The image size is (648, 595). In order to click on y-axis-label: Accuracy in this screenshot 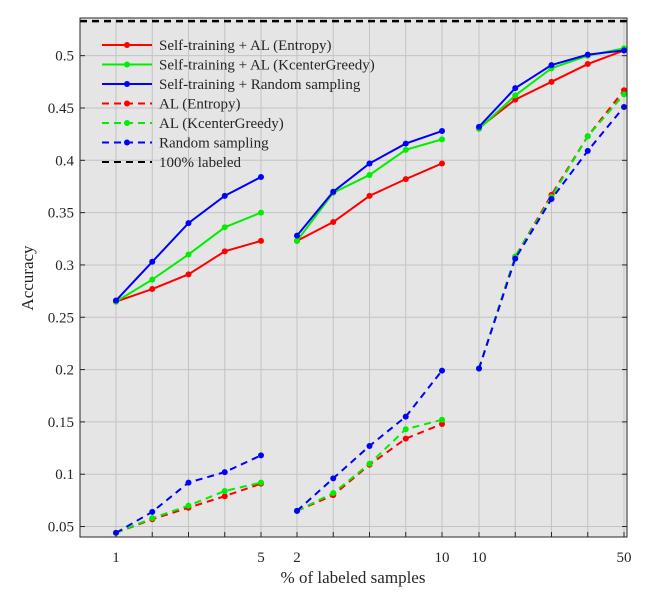, I will do `click(27, 278)`.